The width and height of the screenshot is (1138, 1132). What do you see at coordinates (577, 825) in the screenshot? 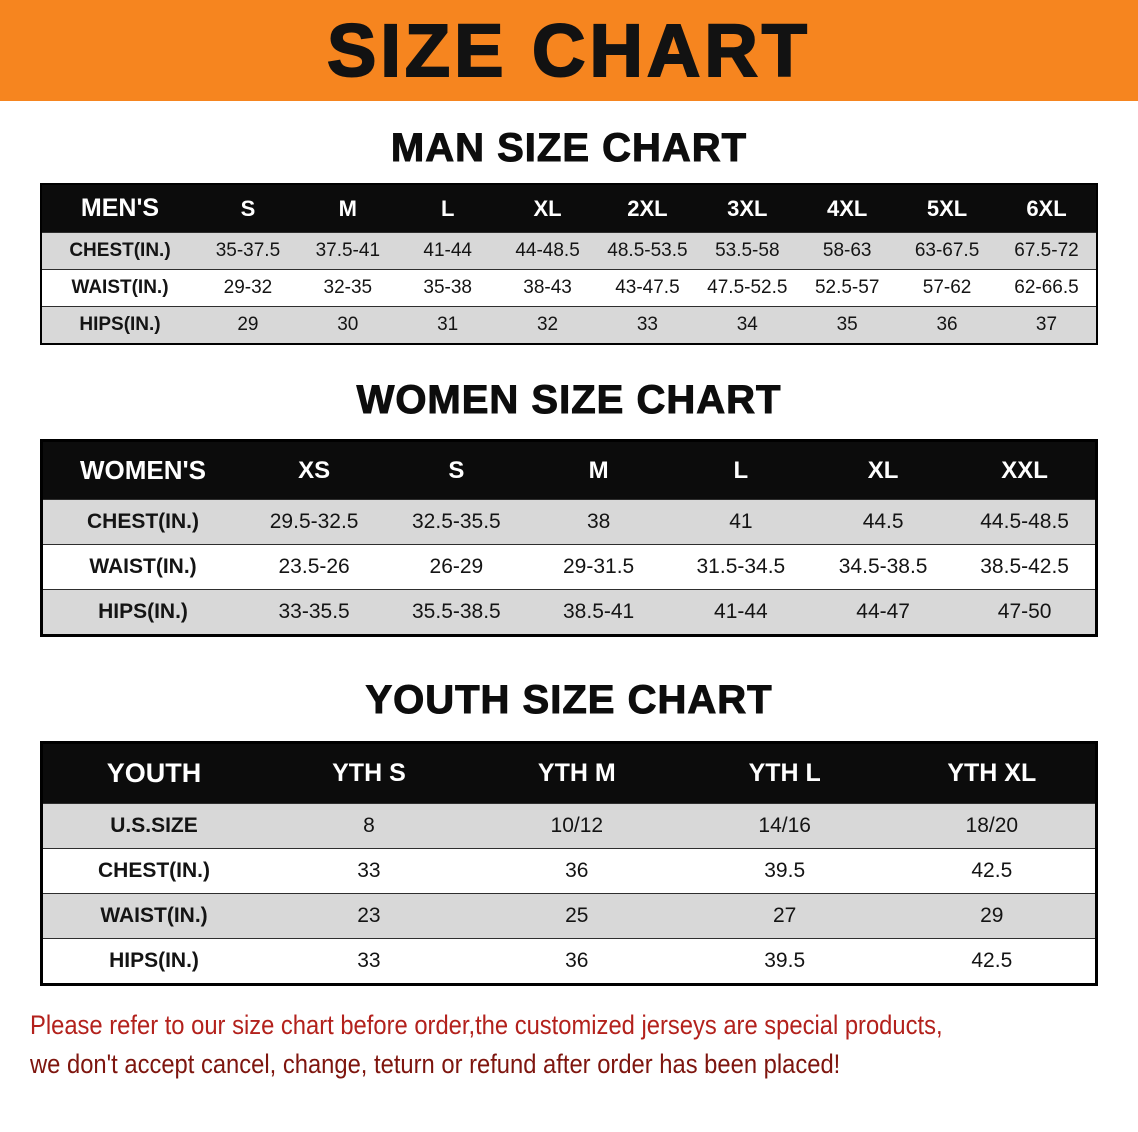
I see `value-cell: 10/12` at bounding box center [577, 825].